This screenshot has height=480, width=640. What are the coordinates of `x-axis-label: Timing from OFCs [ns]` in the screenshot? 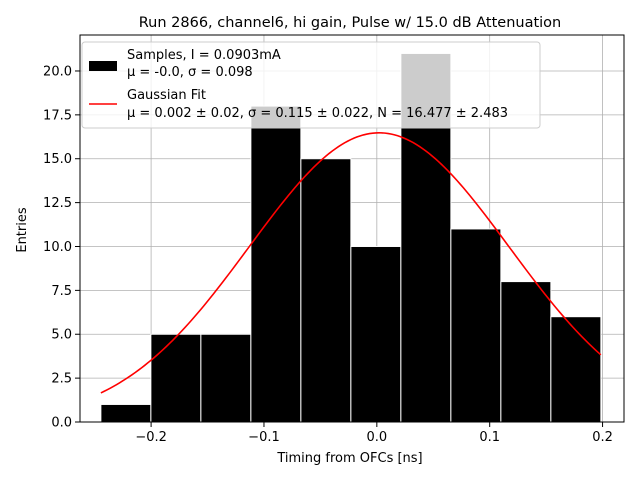 It's located at (349, 458).